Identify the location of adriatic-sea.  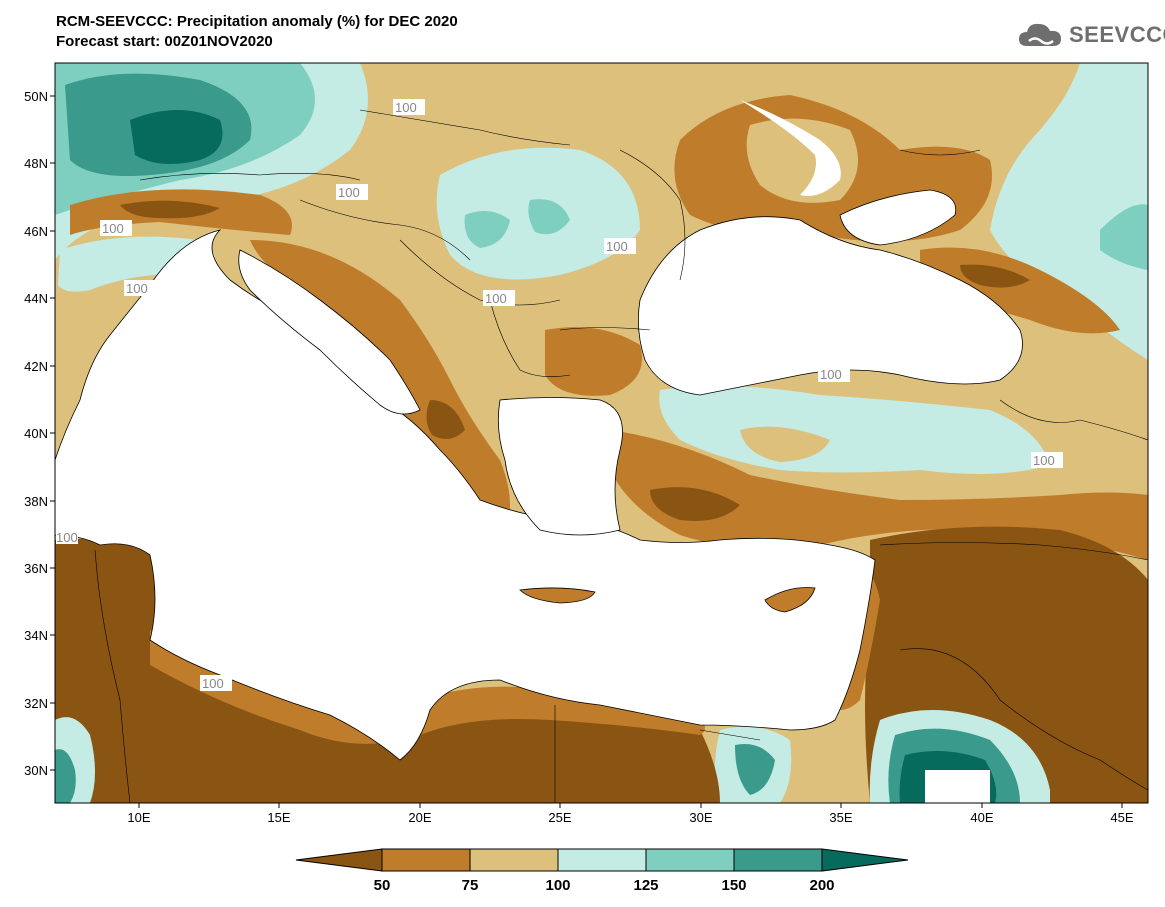
(329, 332).